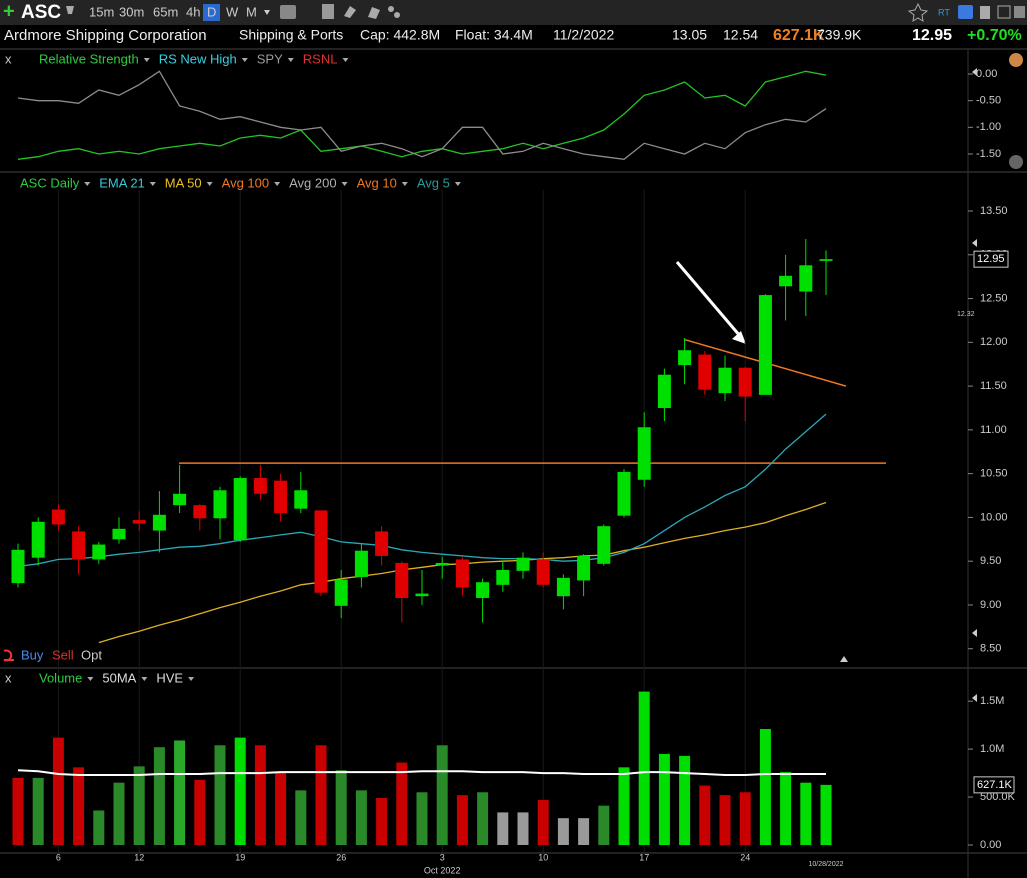  What do you see at coordinates (644, 857) in the screenshot?
I see `x-tick-label: 17` at bounding box center [644, 857].